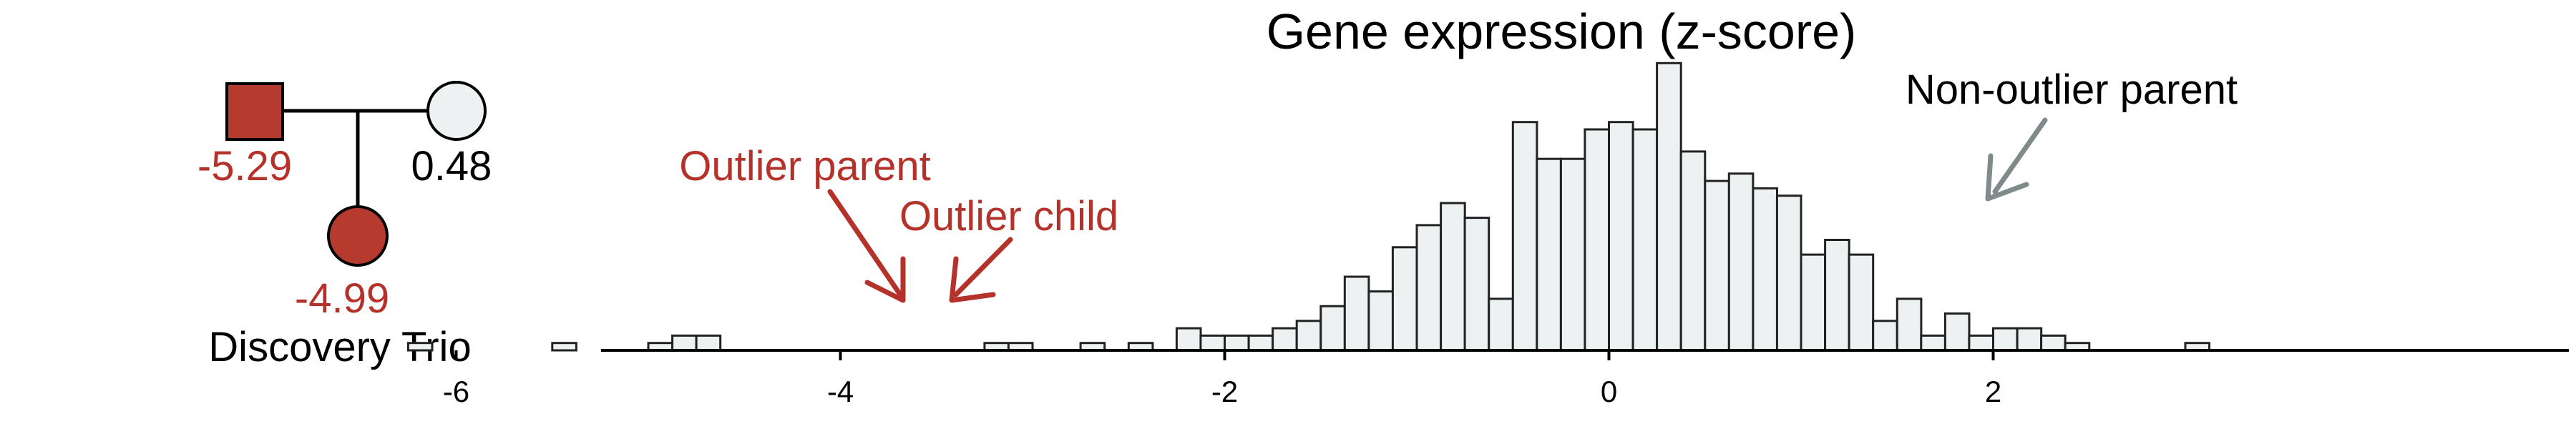  Describe the element at coordinates (1562, 31) in the screenshot. I see `chart-title: Gene expression (z-score)` at that location.